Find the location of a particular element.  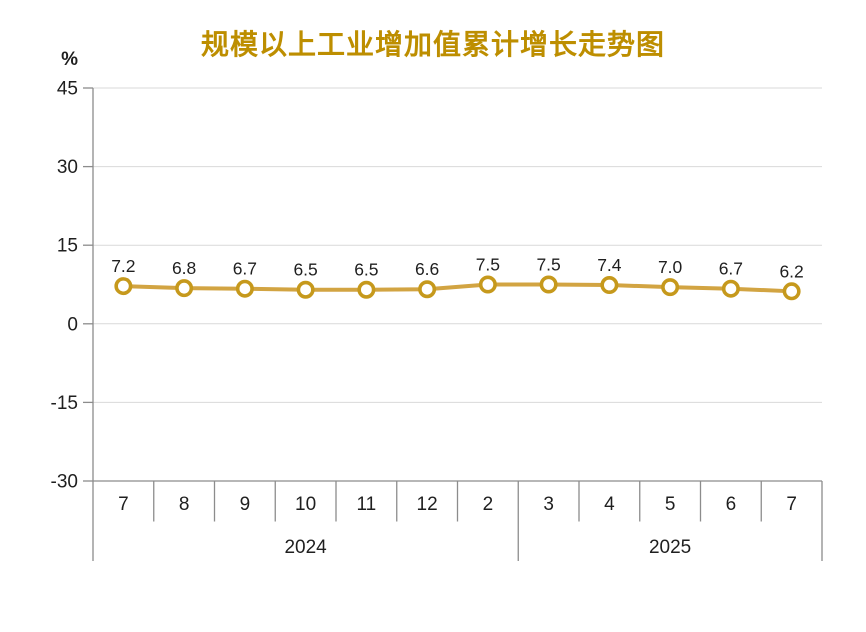

month-label: 3 is located at coordinates (548, 504).